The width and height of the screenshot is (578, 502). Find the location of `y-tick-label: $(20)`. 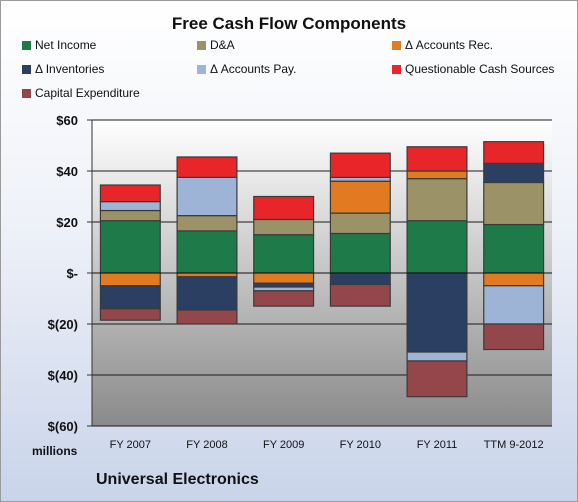

y-tick-label: $(20) is located at coordinates (63, 324).